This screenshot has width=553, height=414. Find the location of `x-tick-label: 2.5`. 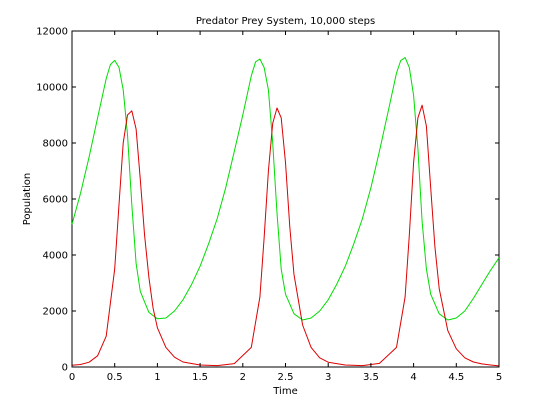

x-tick-label: 2.5 is located at coordinates (286, 377).